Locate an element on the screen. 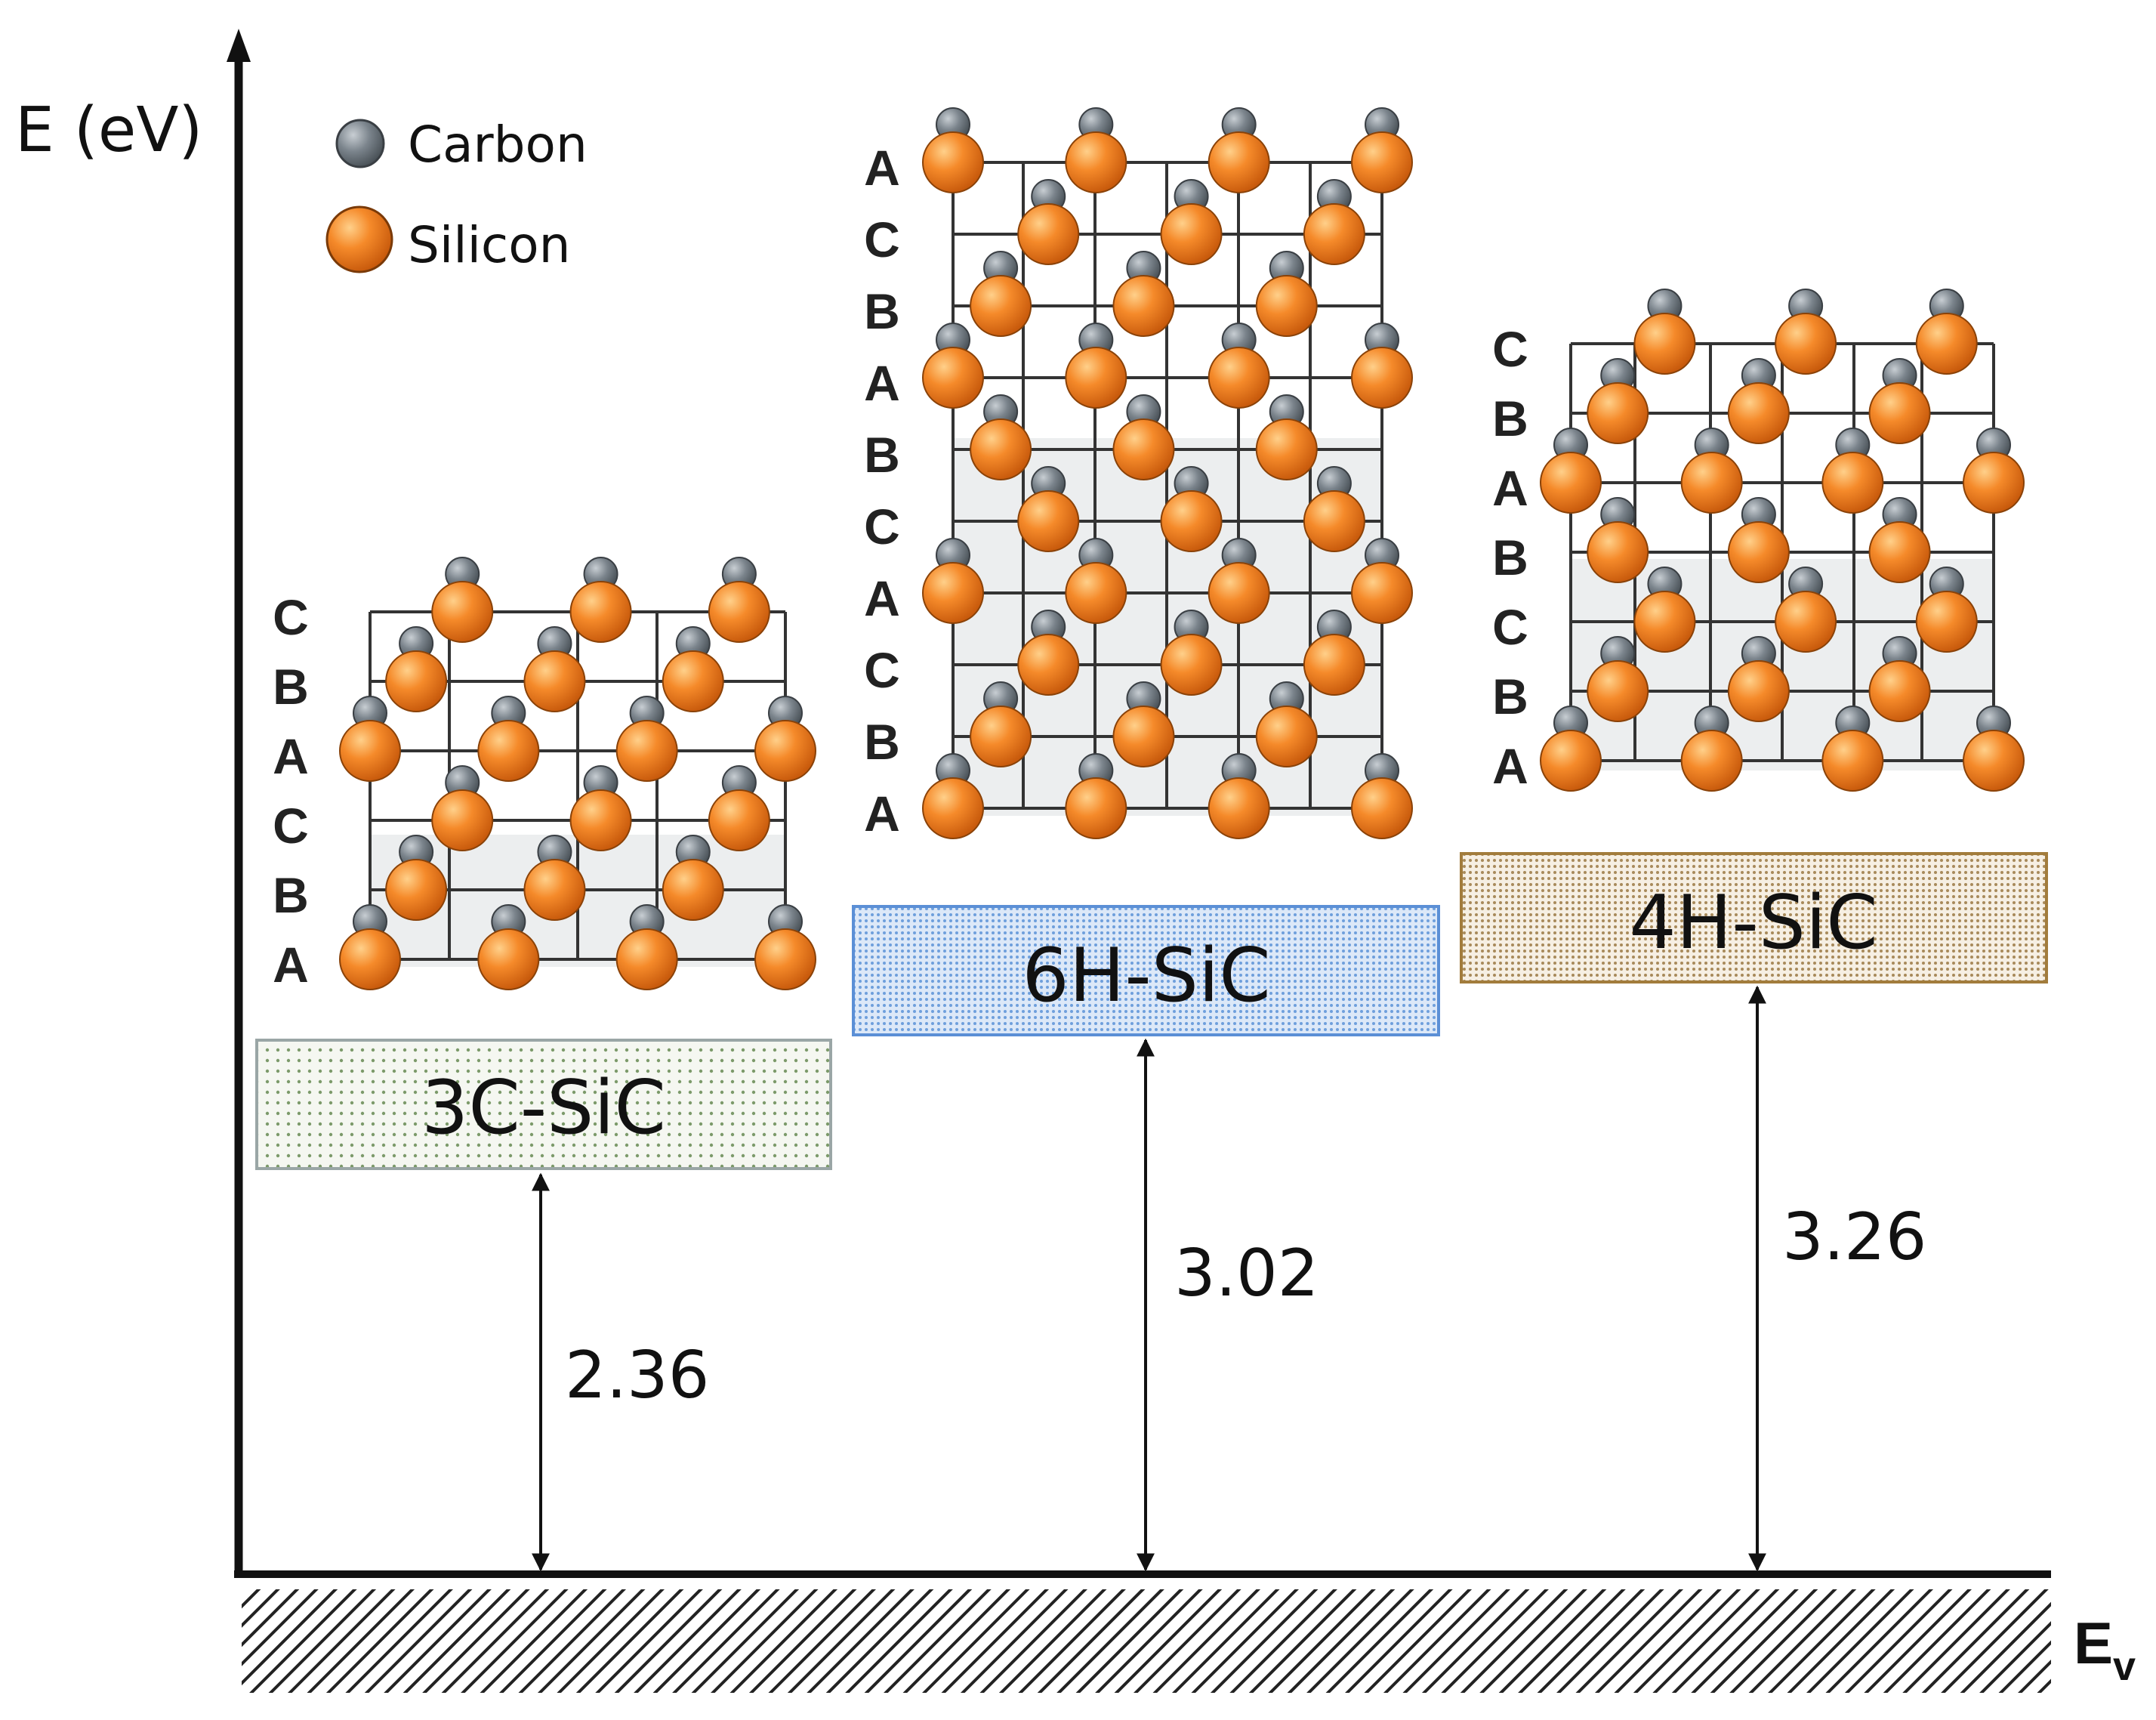  valence-band-label-main: E is located at coordinates (2093, 1643).